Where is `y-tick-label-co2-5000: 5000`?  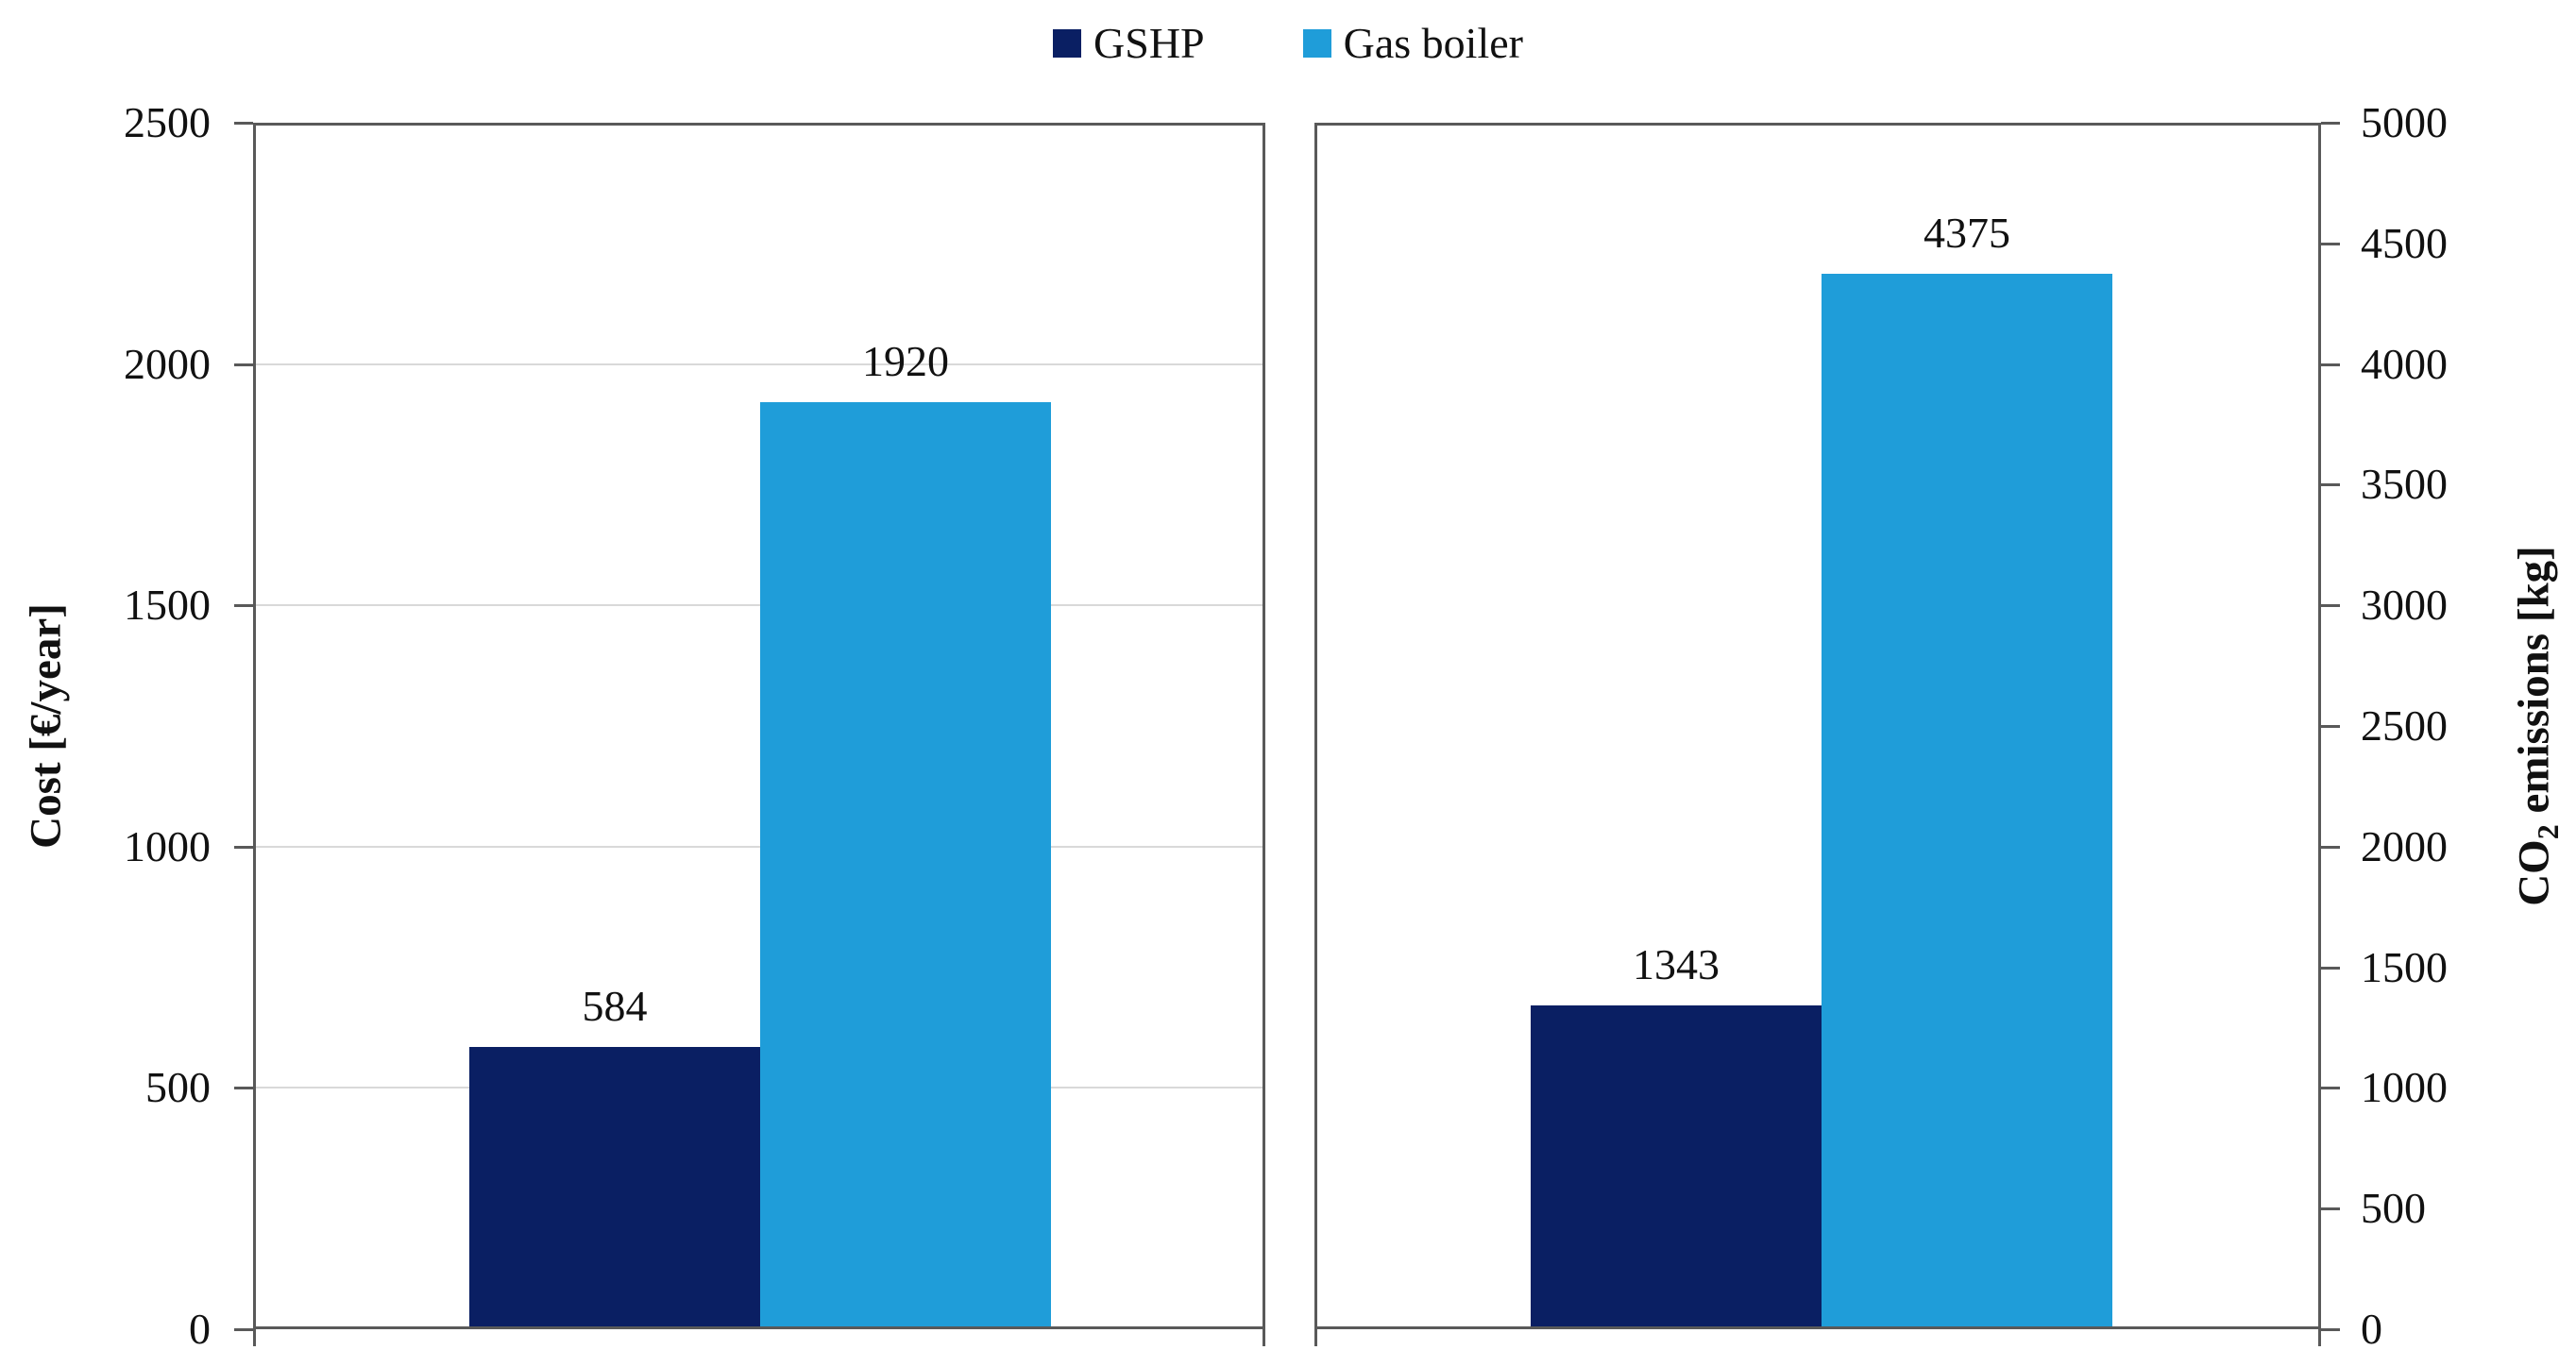 y-tick-label-co2-5000: 5000 is located at coordinates (2404, 122).